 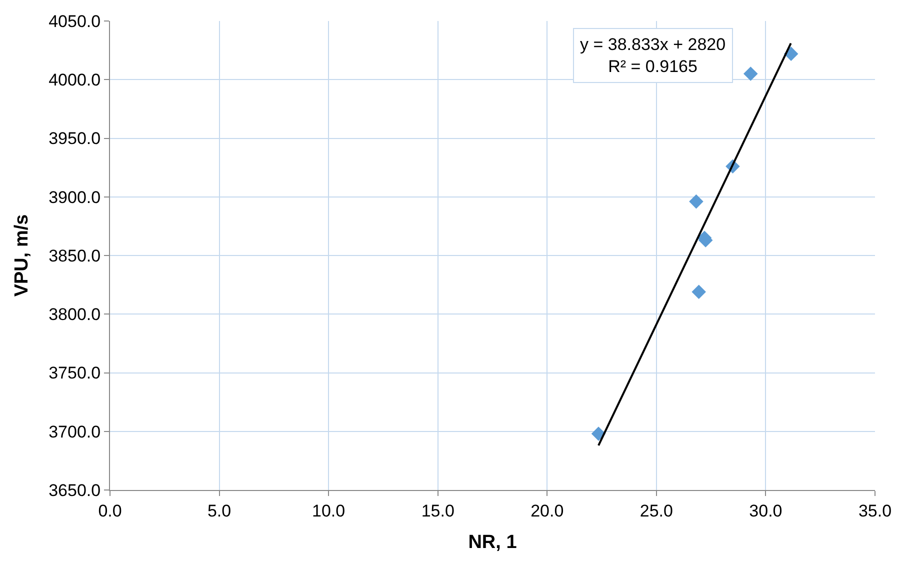 I want to click on annotation: y = 38.833x + 2820, so click(x=653, y=44).